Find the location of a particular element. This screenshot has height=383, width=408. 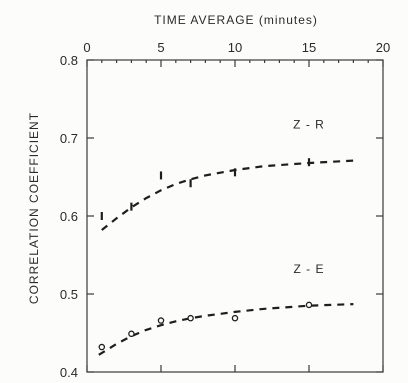

x-tick-labels: 0 5 10 15 20 is located at coordinates (236, 47).